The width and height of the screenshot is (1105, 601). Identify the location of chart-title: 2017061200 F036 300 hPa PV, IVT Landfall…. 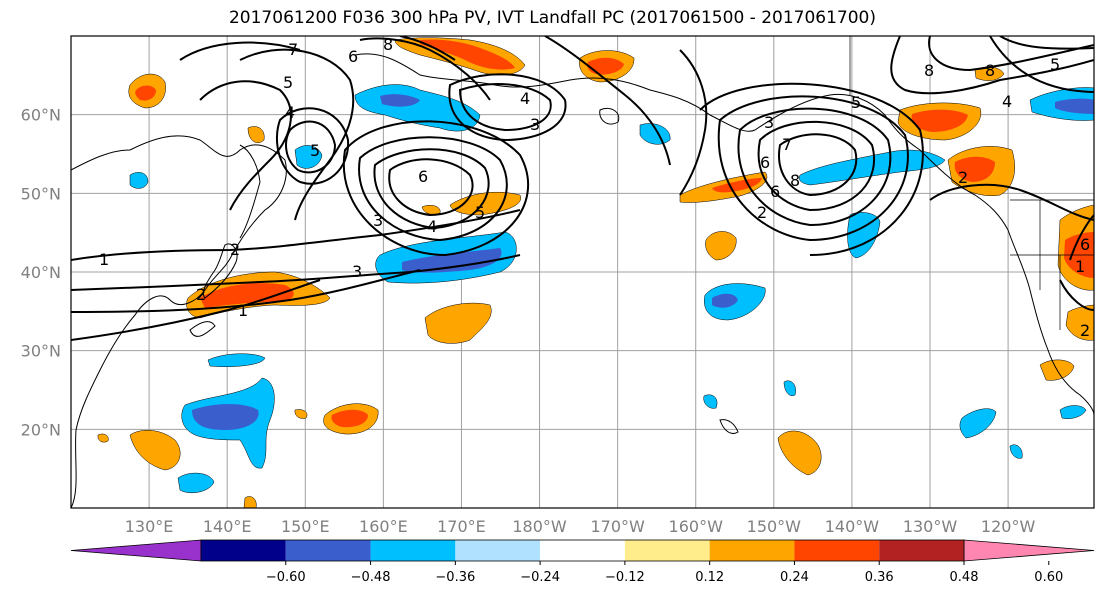
(552, 18).